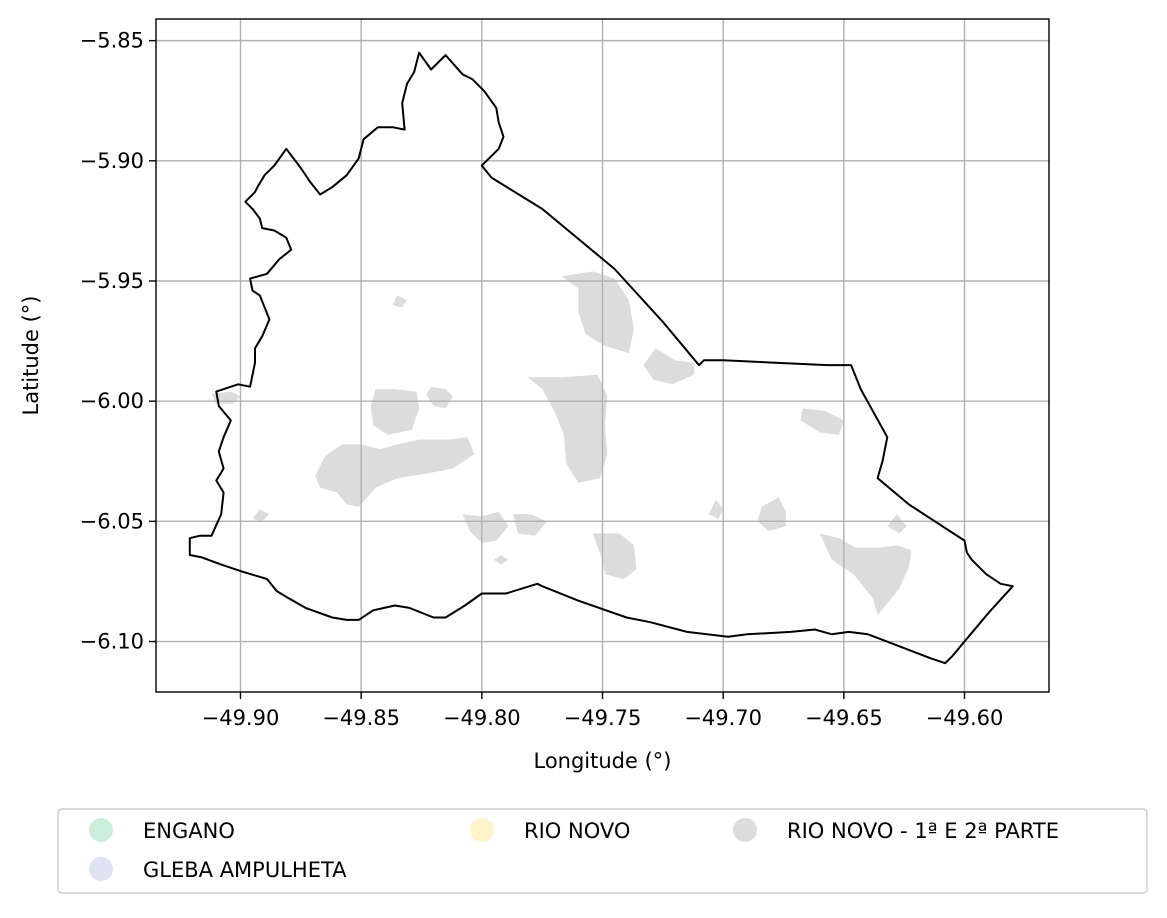 Image resolution: width=1167 pixels, height=918 pixels. I want to click on y-tick-label: −6.10, so click(112, 642).